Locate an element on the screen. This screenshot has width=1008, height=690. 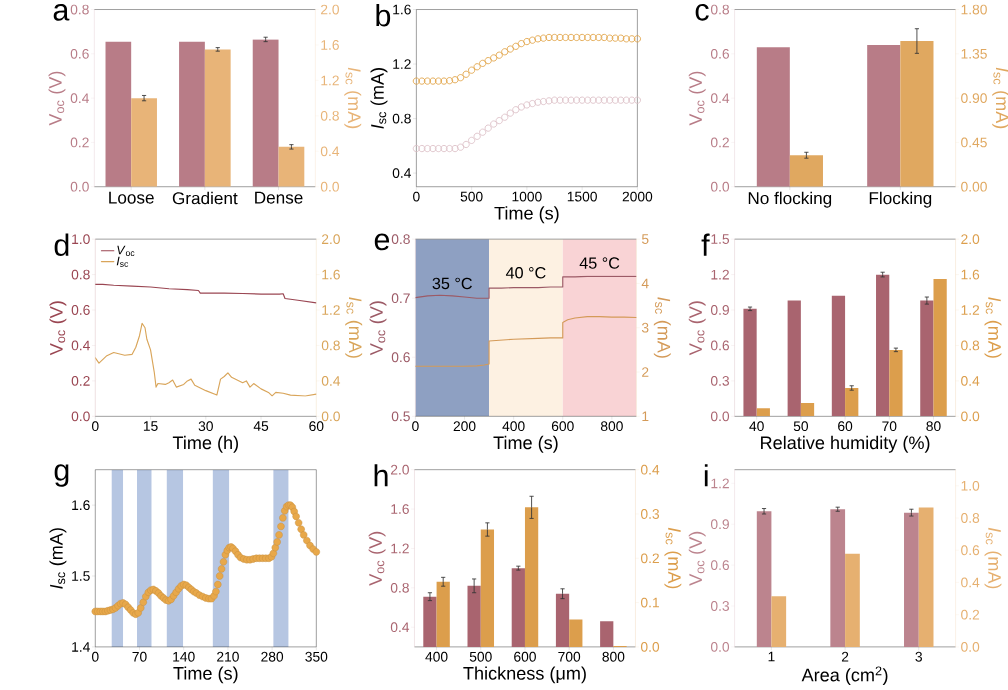
x-tick-label: Dense is located at coordinates (279, 197).